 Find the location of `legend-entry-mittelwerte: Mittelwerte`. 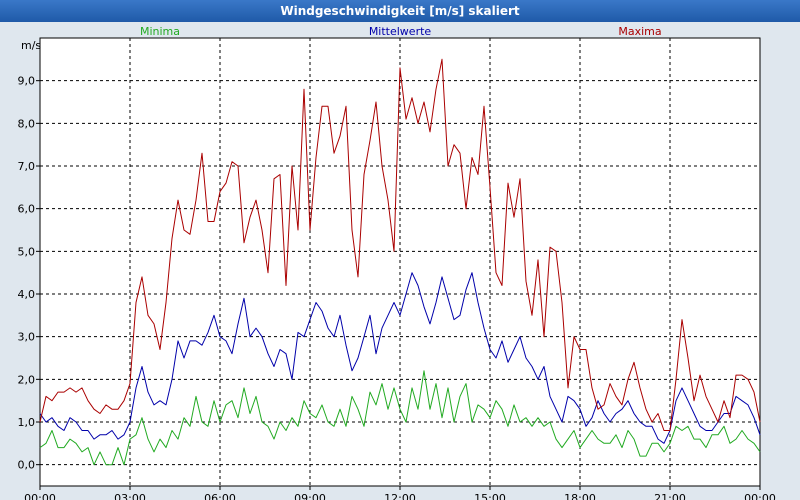

legend-entry-mittelwerte: Mittelwerte is located at coordinates (400, 31).